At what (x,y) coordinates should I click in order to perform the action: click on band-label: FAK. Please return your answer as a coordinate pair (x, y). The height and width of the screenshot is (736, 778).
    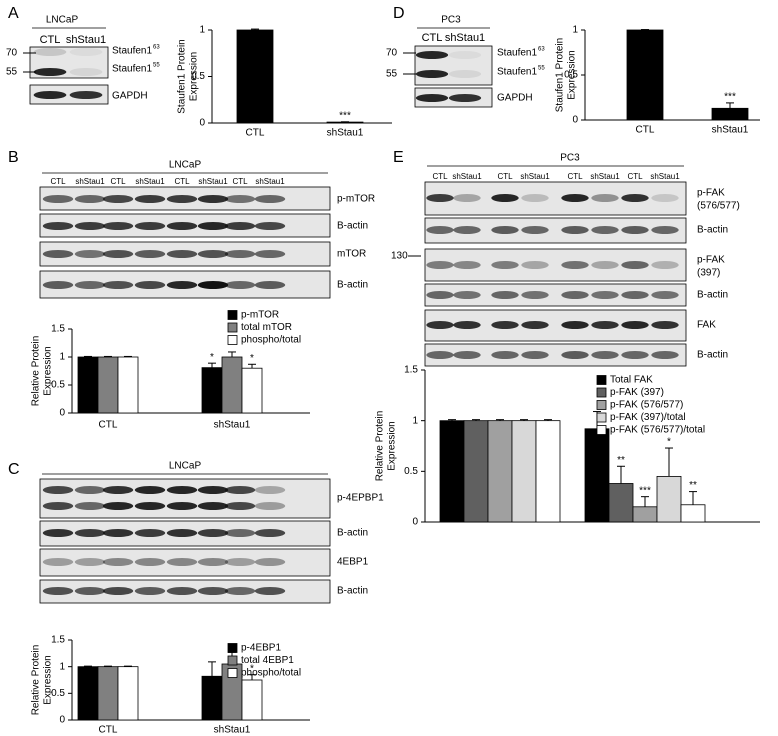
    Looking at the image, I should click on (706, 325).